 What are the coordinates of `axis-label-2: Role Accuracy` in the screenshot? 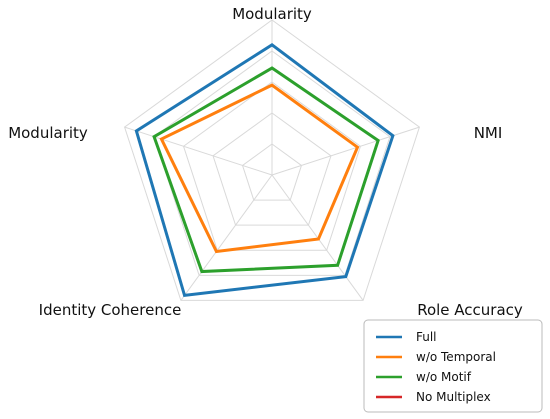 It's located at (470, 310).